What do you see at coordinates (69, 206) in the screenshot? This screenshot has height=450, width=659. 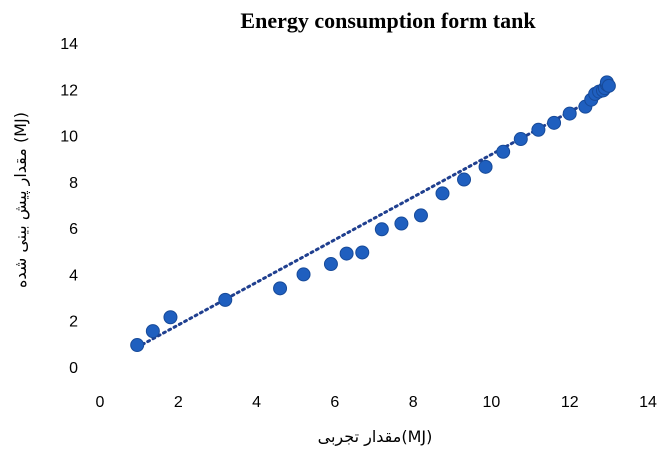 I see `y-axis-ticks: 0 2 4 6 8 10 12 14` at bounding box center [69, 206].